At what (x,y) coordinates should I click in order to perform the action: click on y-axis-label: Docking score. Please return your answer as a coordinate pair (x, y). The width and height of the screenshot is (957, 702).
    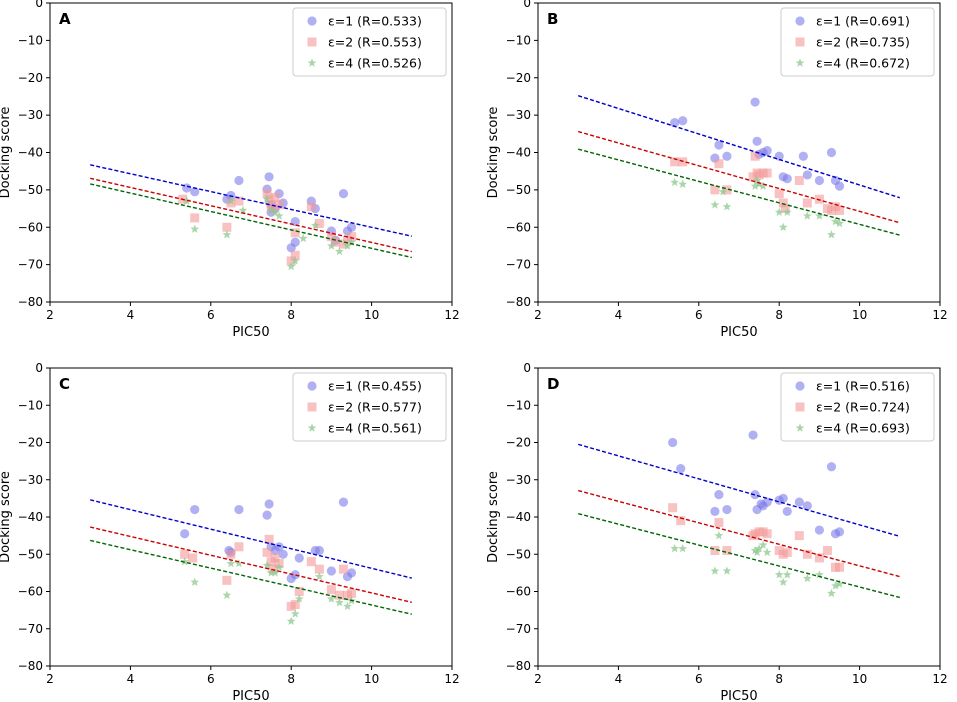
    Looking at the image, I should click on (6, 517).